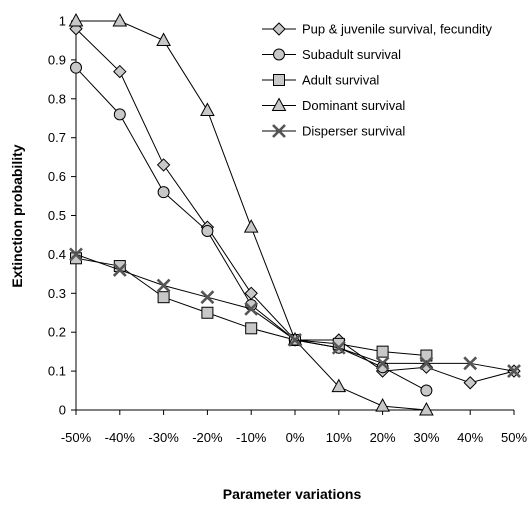  What do you see at coordinates (57, 293) in the screenshot?
I see `y-tick-label: 0.3` at bounding box center [57, 293].